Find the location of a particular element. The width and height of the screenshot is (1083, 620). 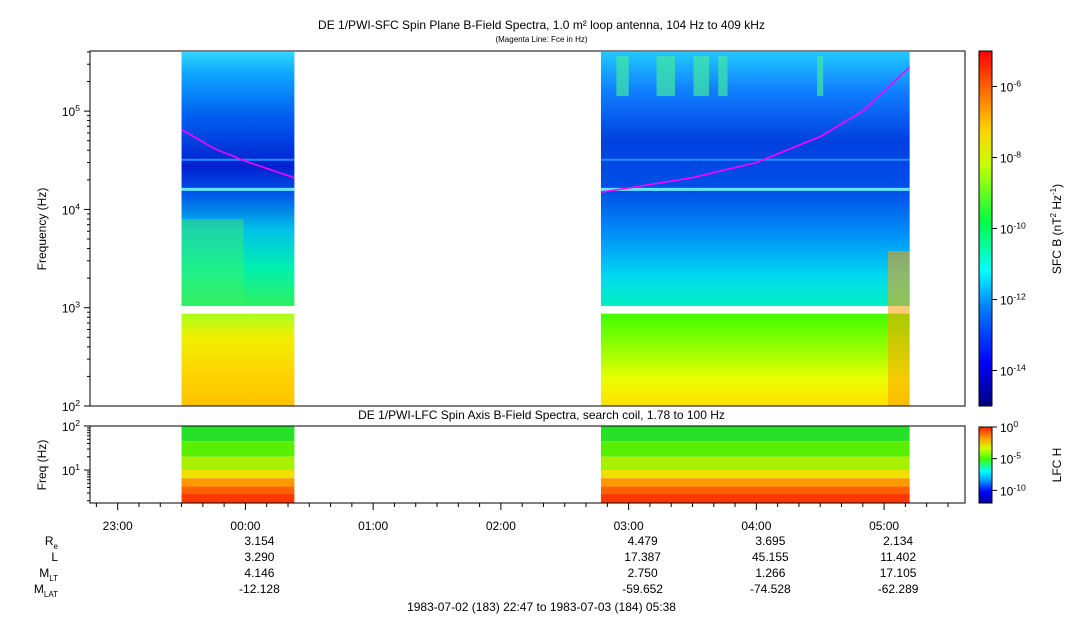

lfc-colorbar is located at coordinates (985, 465).